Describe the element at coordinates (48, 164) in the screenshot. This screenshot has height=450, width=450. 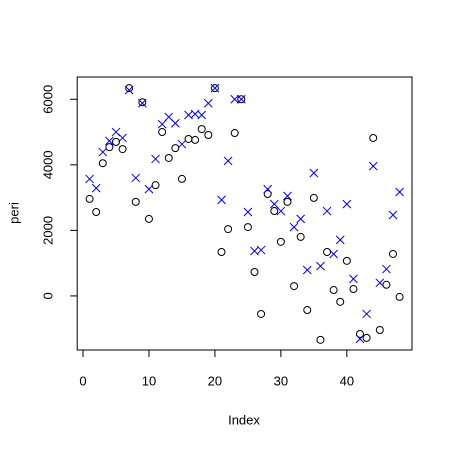
I see `y-tick-label: 4000` at that location.